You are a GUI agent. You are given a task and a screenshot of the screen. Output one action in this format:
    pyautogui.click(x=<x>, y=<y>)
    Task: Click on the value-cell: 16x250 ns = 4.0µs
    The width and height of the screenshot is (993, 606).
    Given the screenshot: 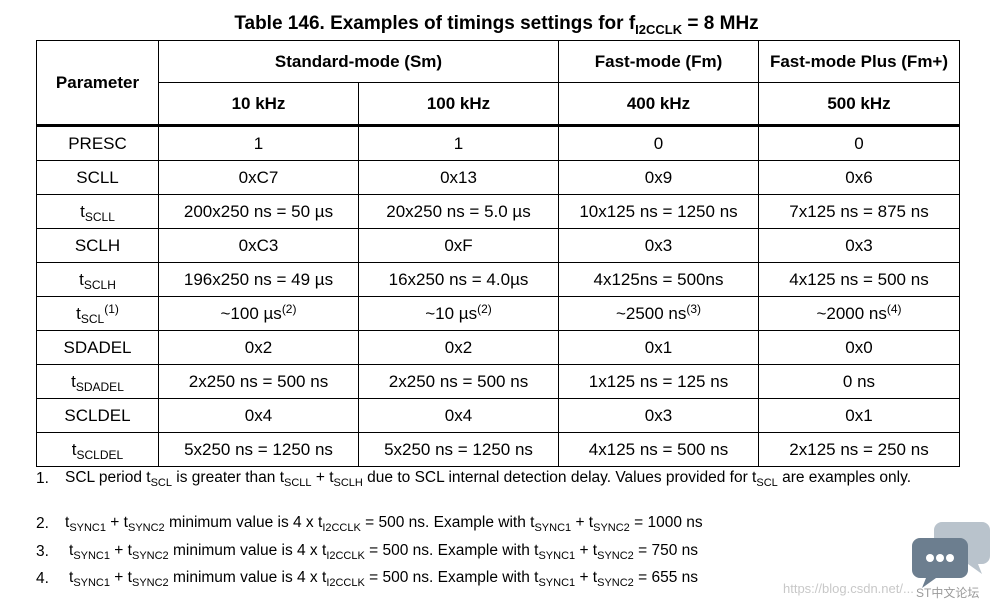 What is the action you would take?
    pyautogui.click(x=458, y=279)
    